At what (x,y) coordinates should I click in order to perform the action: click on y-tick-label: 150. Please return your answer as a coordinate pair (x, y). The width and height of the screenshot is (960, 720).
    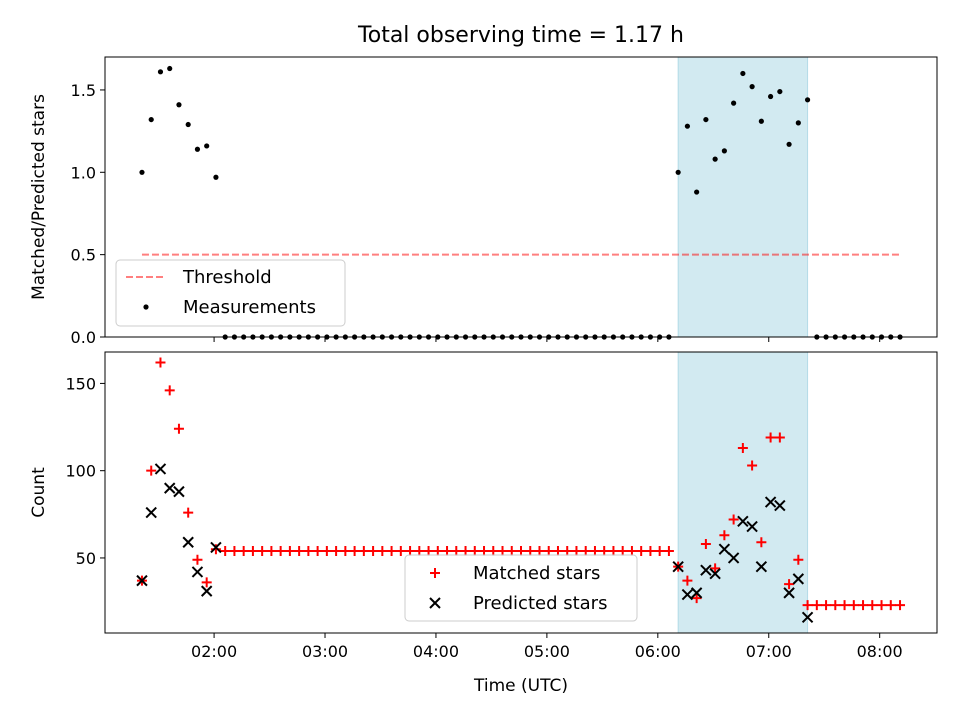
    Looking at the image, I should click on (80, 383).